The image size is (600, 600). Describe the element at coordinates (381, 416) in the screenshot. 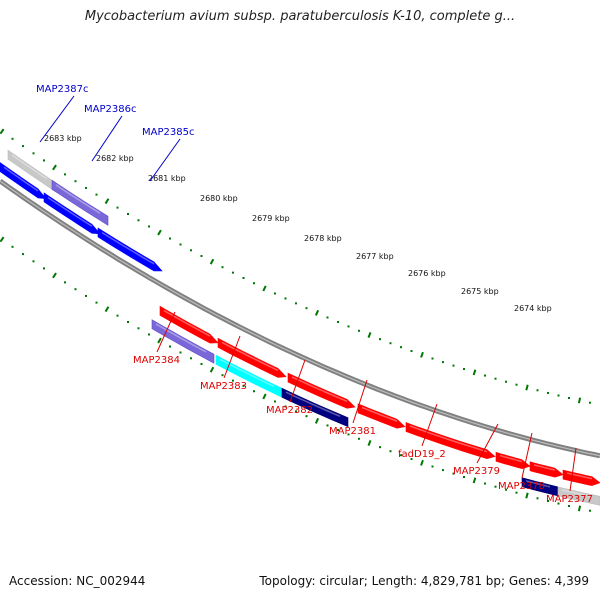

I see `feature-map2381-arrow` at that location.